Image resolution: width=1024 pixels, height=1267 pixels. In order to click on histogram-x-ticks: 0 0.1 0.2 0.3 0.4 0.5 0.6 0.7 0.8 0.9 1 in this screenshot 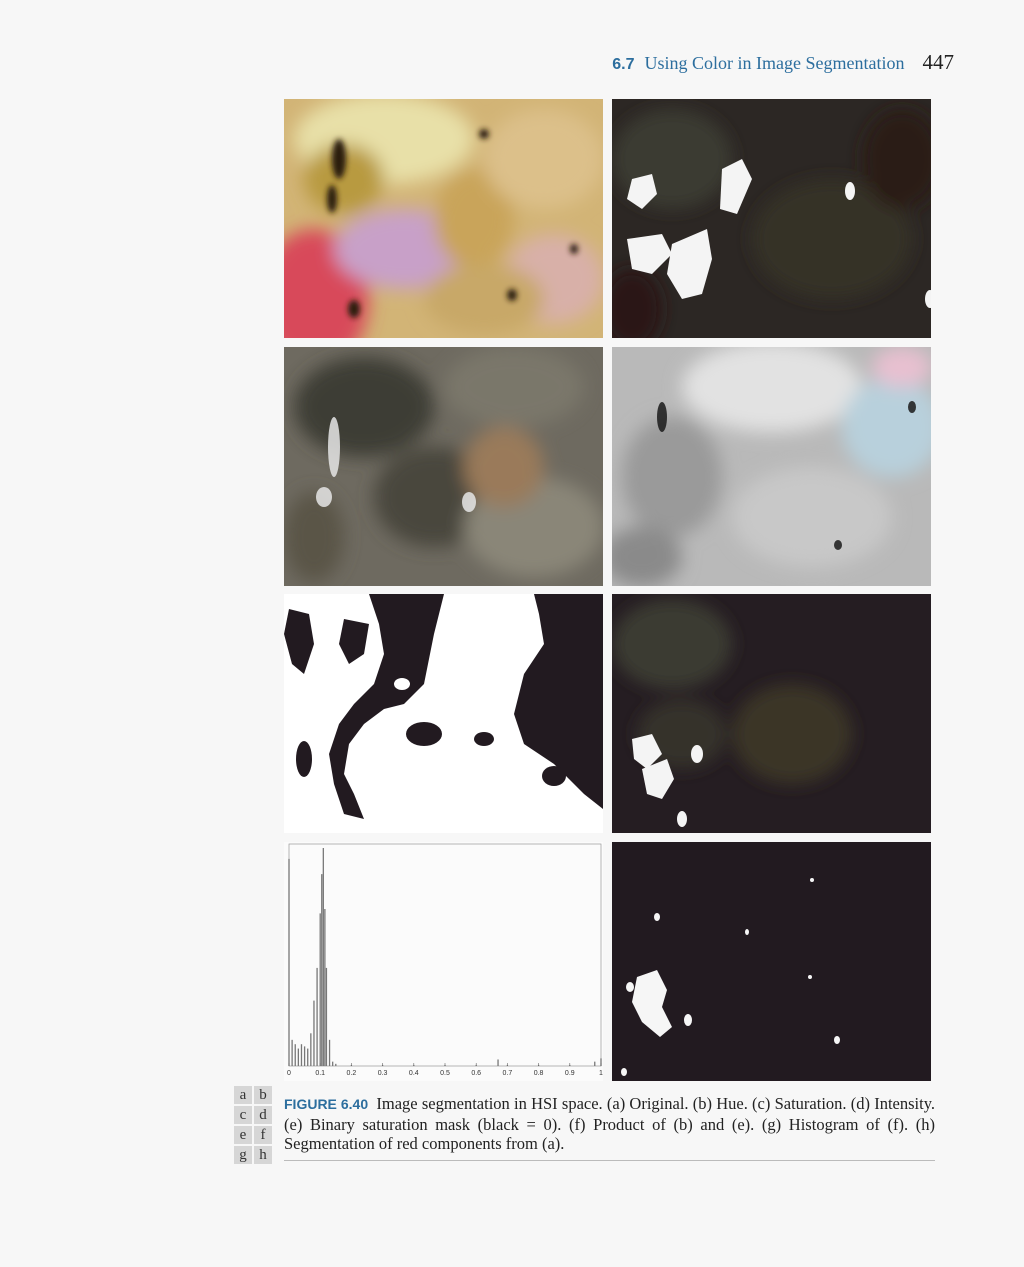, I will do `click(445, 1070)`.